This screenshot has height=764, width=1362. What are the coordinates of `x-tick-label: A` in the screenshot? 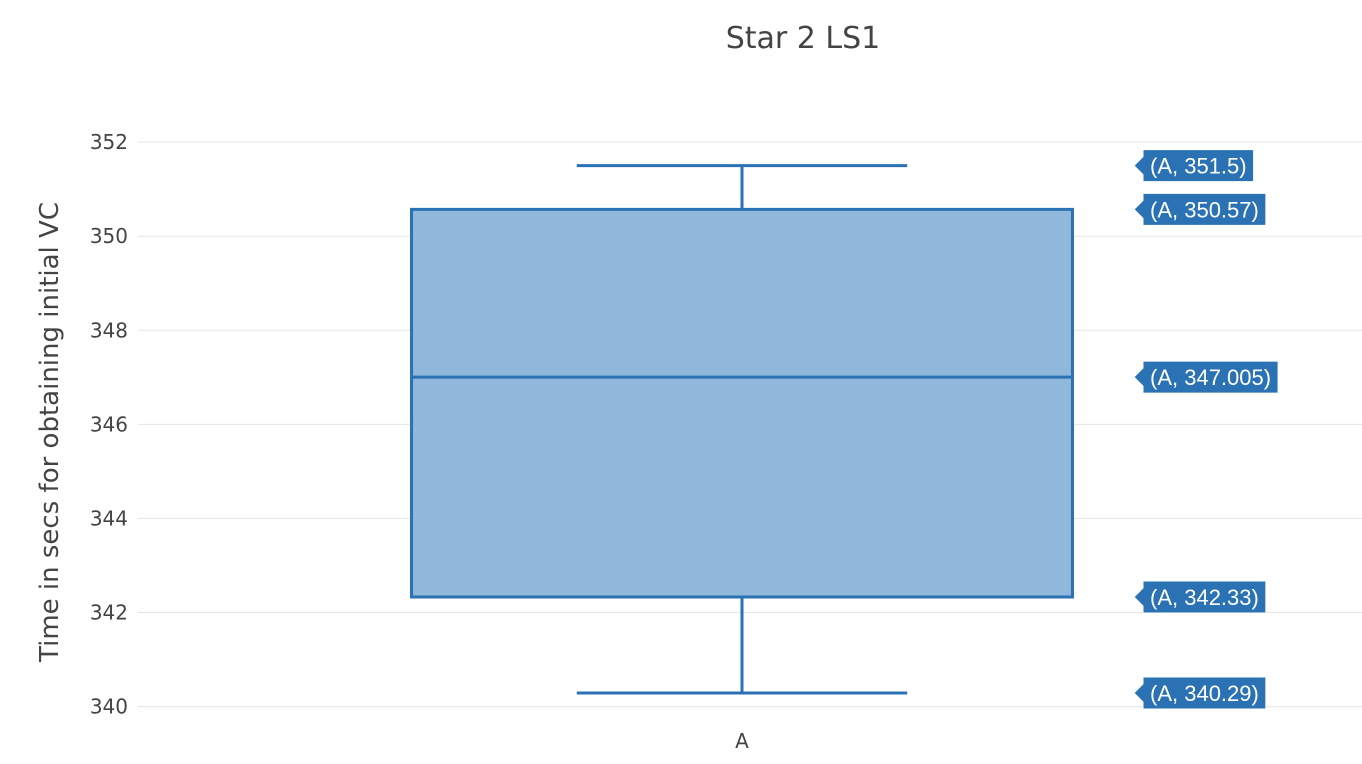 It's located at (742, 741).